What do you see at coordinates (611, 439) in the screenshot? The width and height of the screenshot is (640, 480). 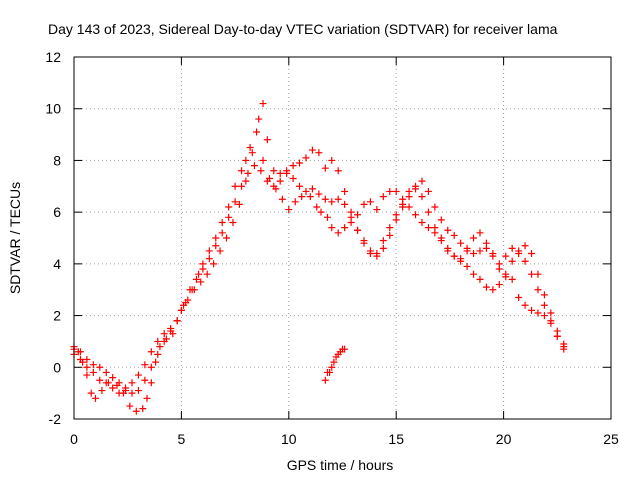 I see `x-tick-label: 25` at bounding box center [611, 439].